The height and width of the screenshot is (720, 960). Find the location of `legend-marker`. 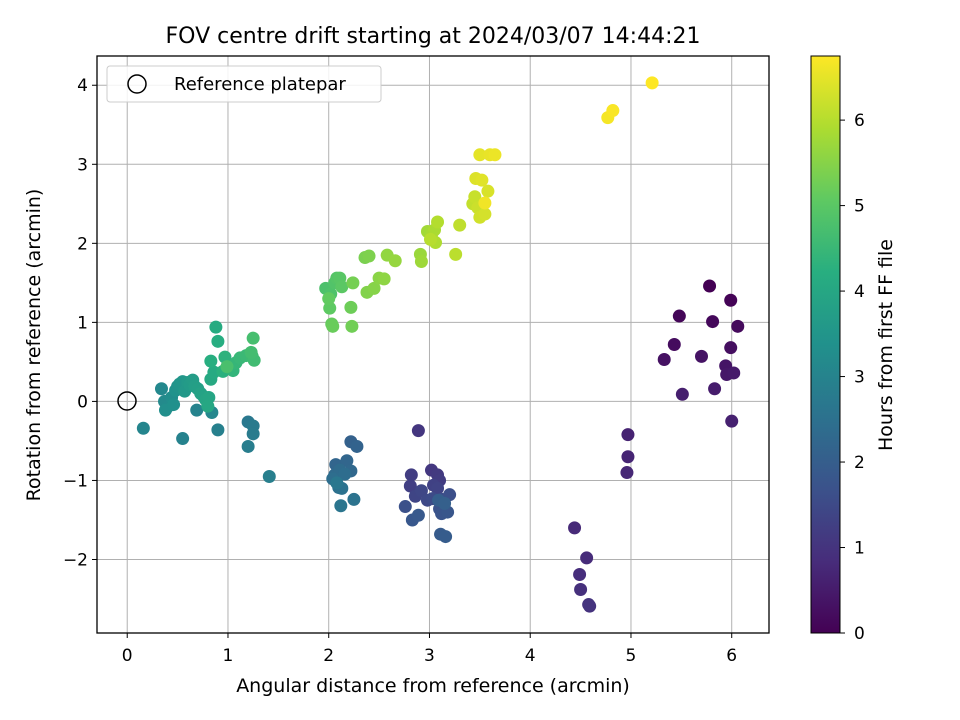

legend-marker is located at coordinates (137, 84).